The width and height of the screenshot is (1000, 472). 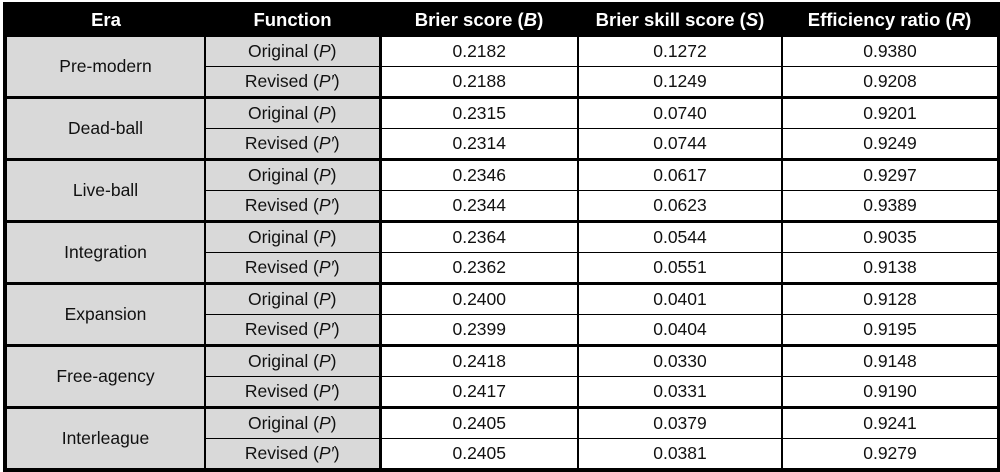 What do you see at coordinates (680, 82) in the screenshot?
I see `brier-skill-score-cell: 0.1249` at bounding box center [680, 82].